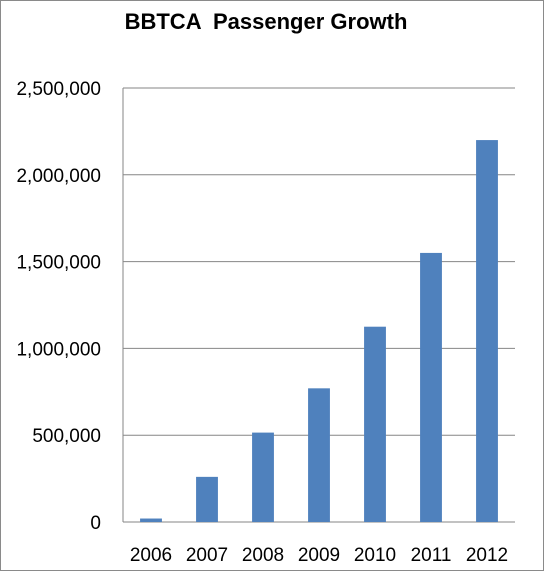 Image resolution: width=544 pixels, height=571 pixels. I want to click on x-tick-label: 2009, so click(319, 555).